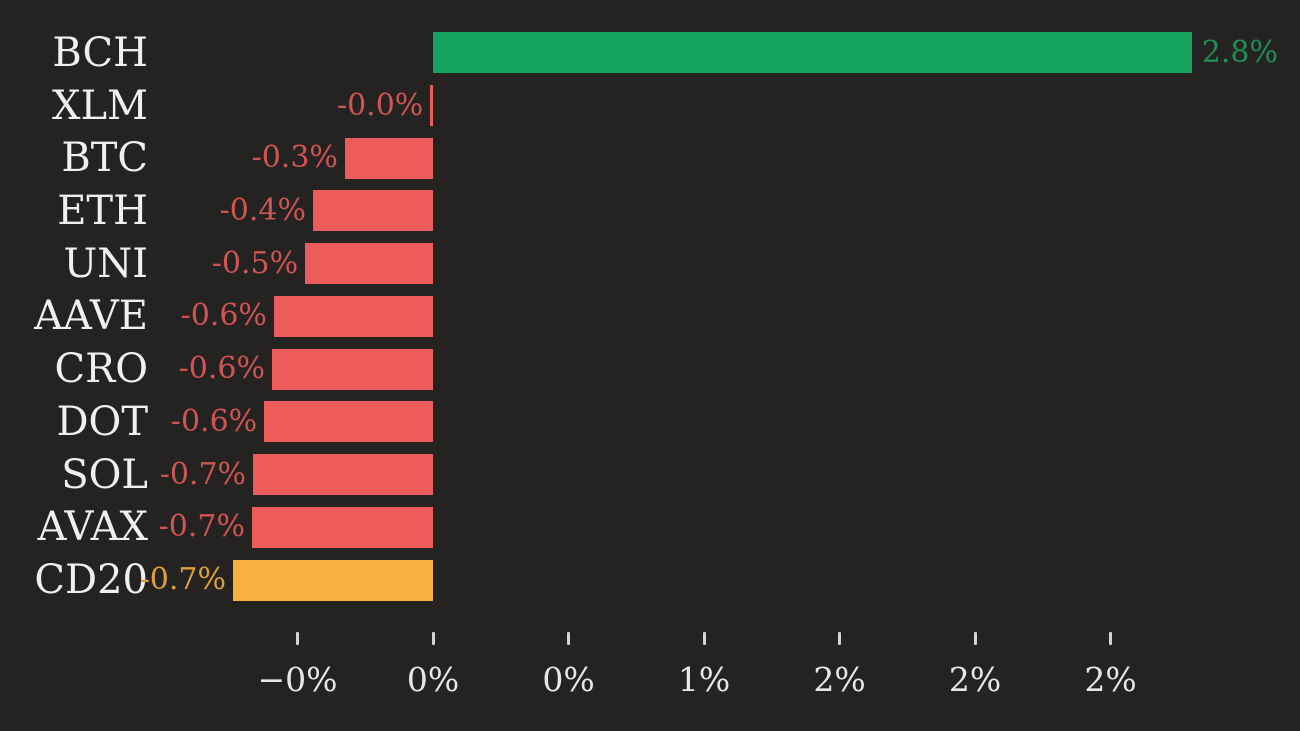 The image size is (1300, 731). What do you see at coordinates (255, 263) in the screenshot?
I see `value-label-uni: -0.5%` at bounding box center [255, 263].